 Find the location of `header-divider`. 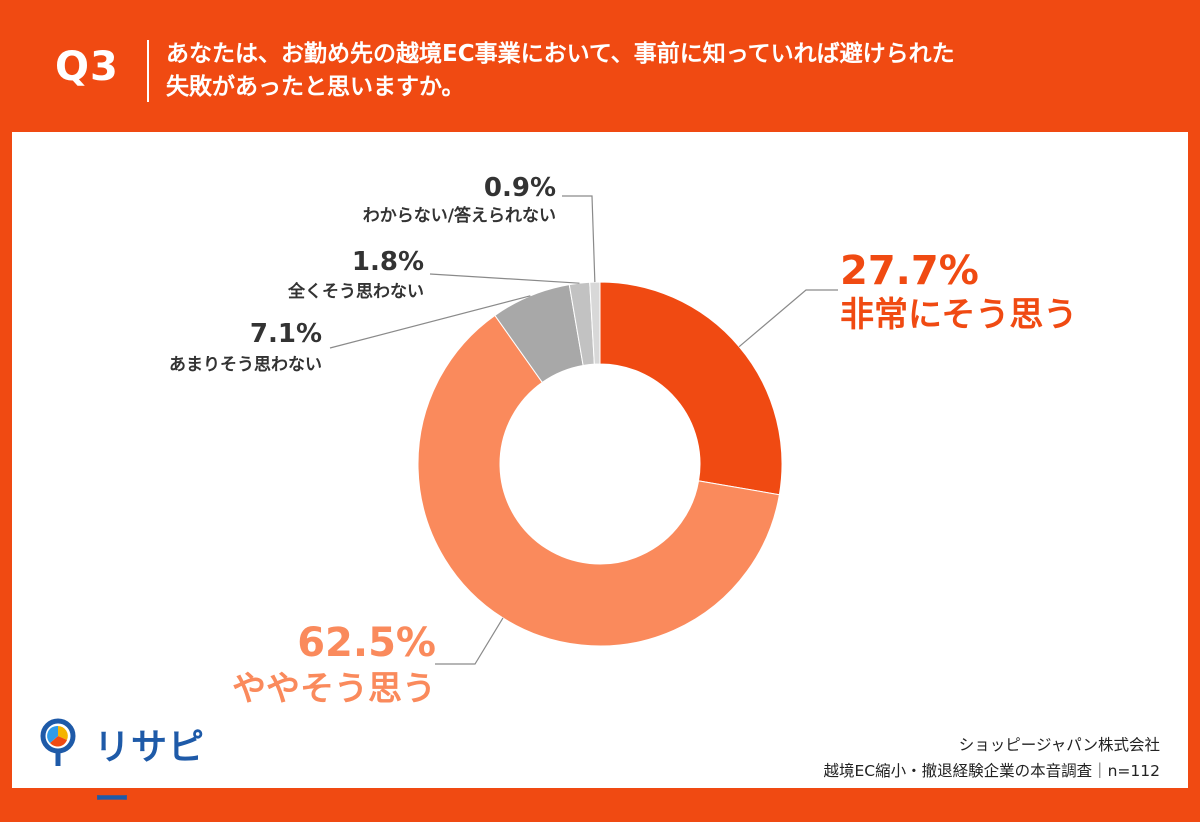

header-divider is located at coordinates (148, 71).